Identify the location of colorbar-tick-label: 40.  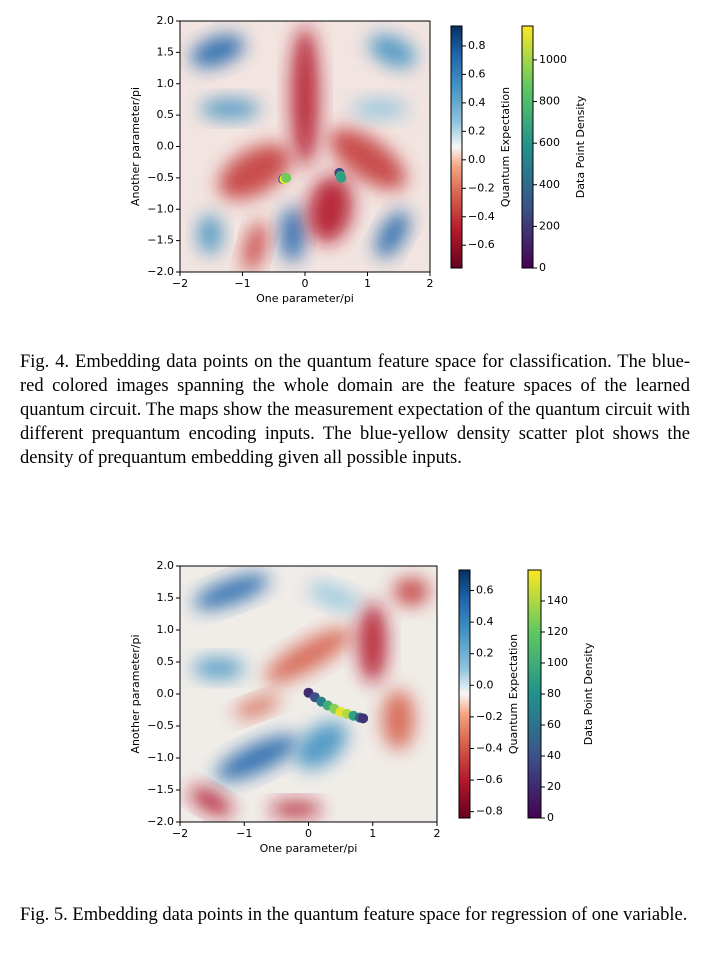
(554, 755).